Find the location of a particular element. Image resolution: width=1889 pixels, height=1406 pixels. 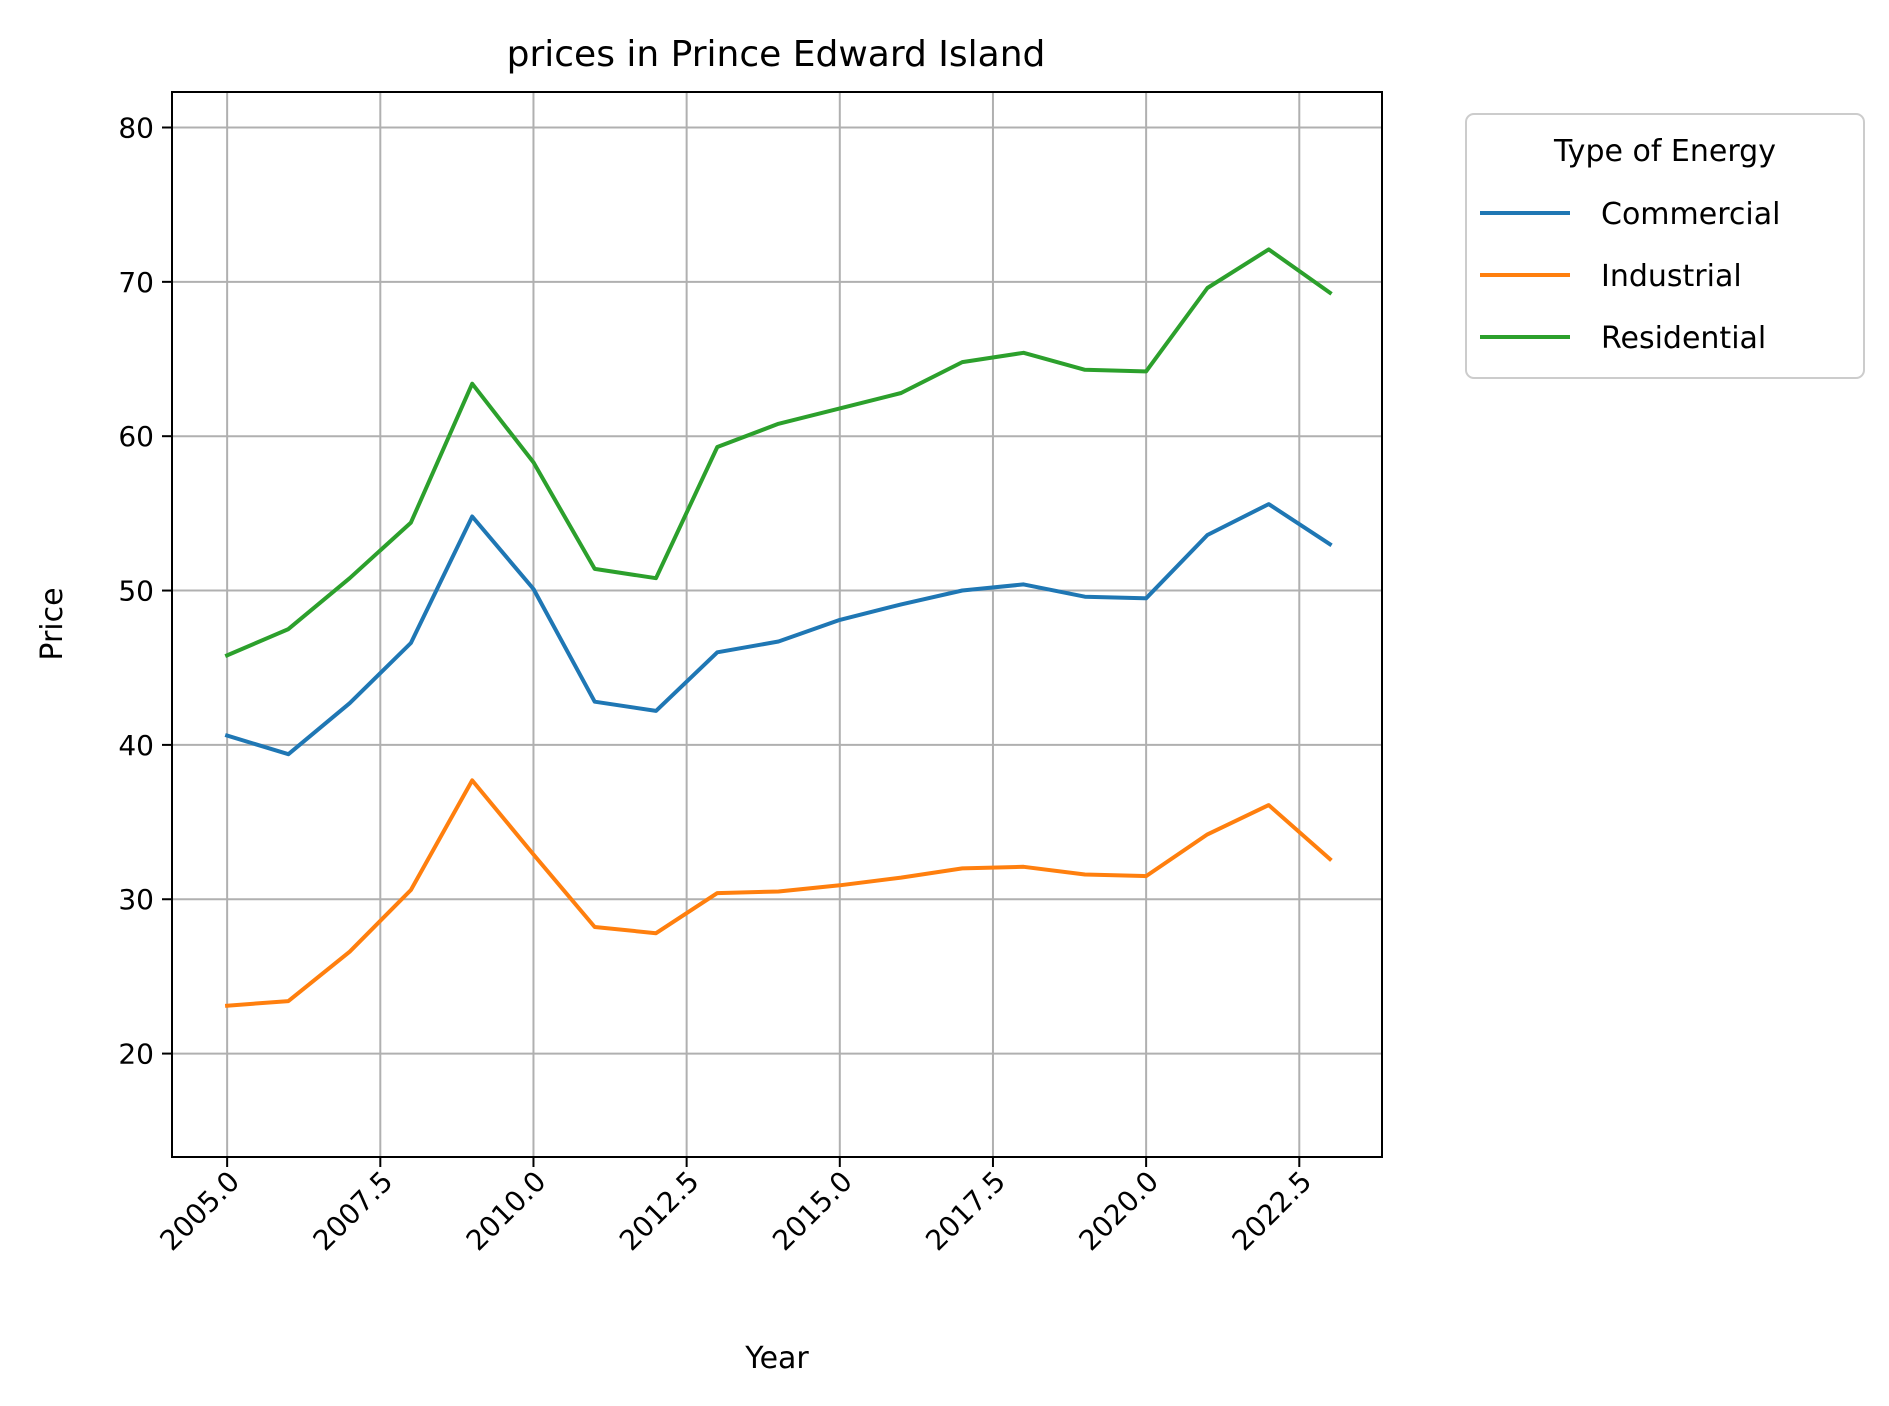

legend-label: Residential is located at coordinates (1683, 338).